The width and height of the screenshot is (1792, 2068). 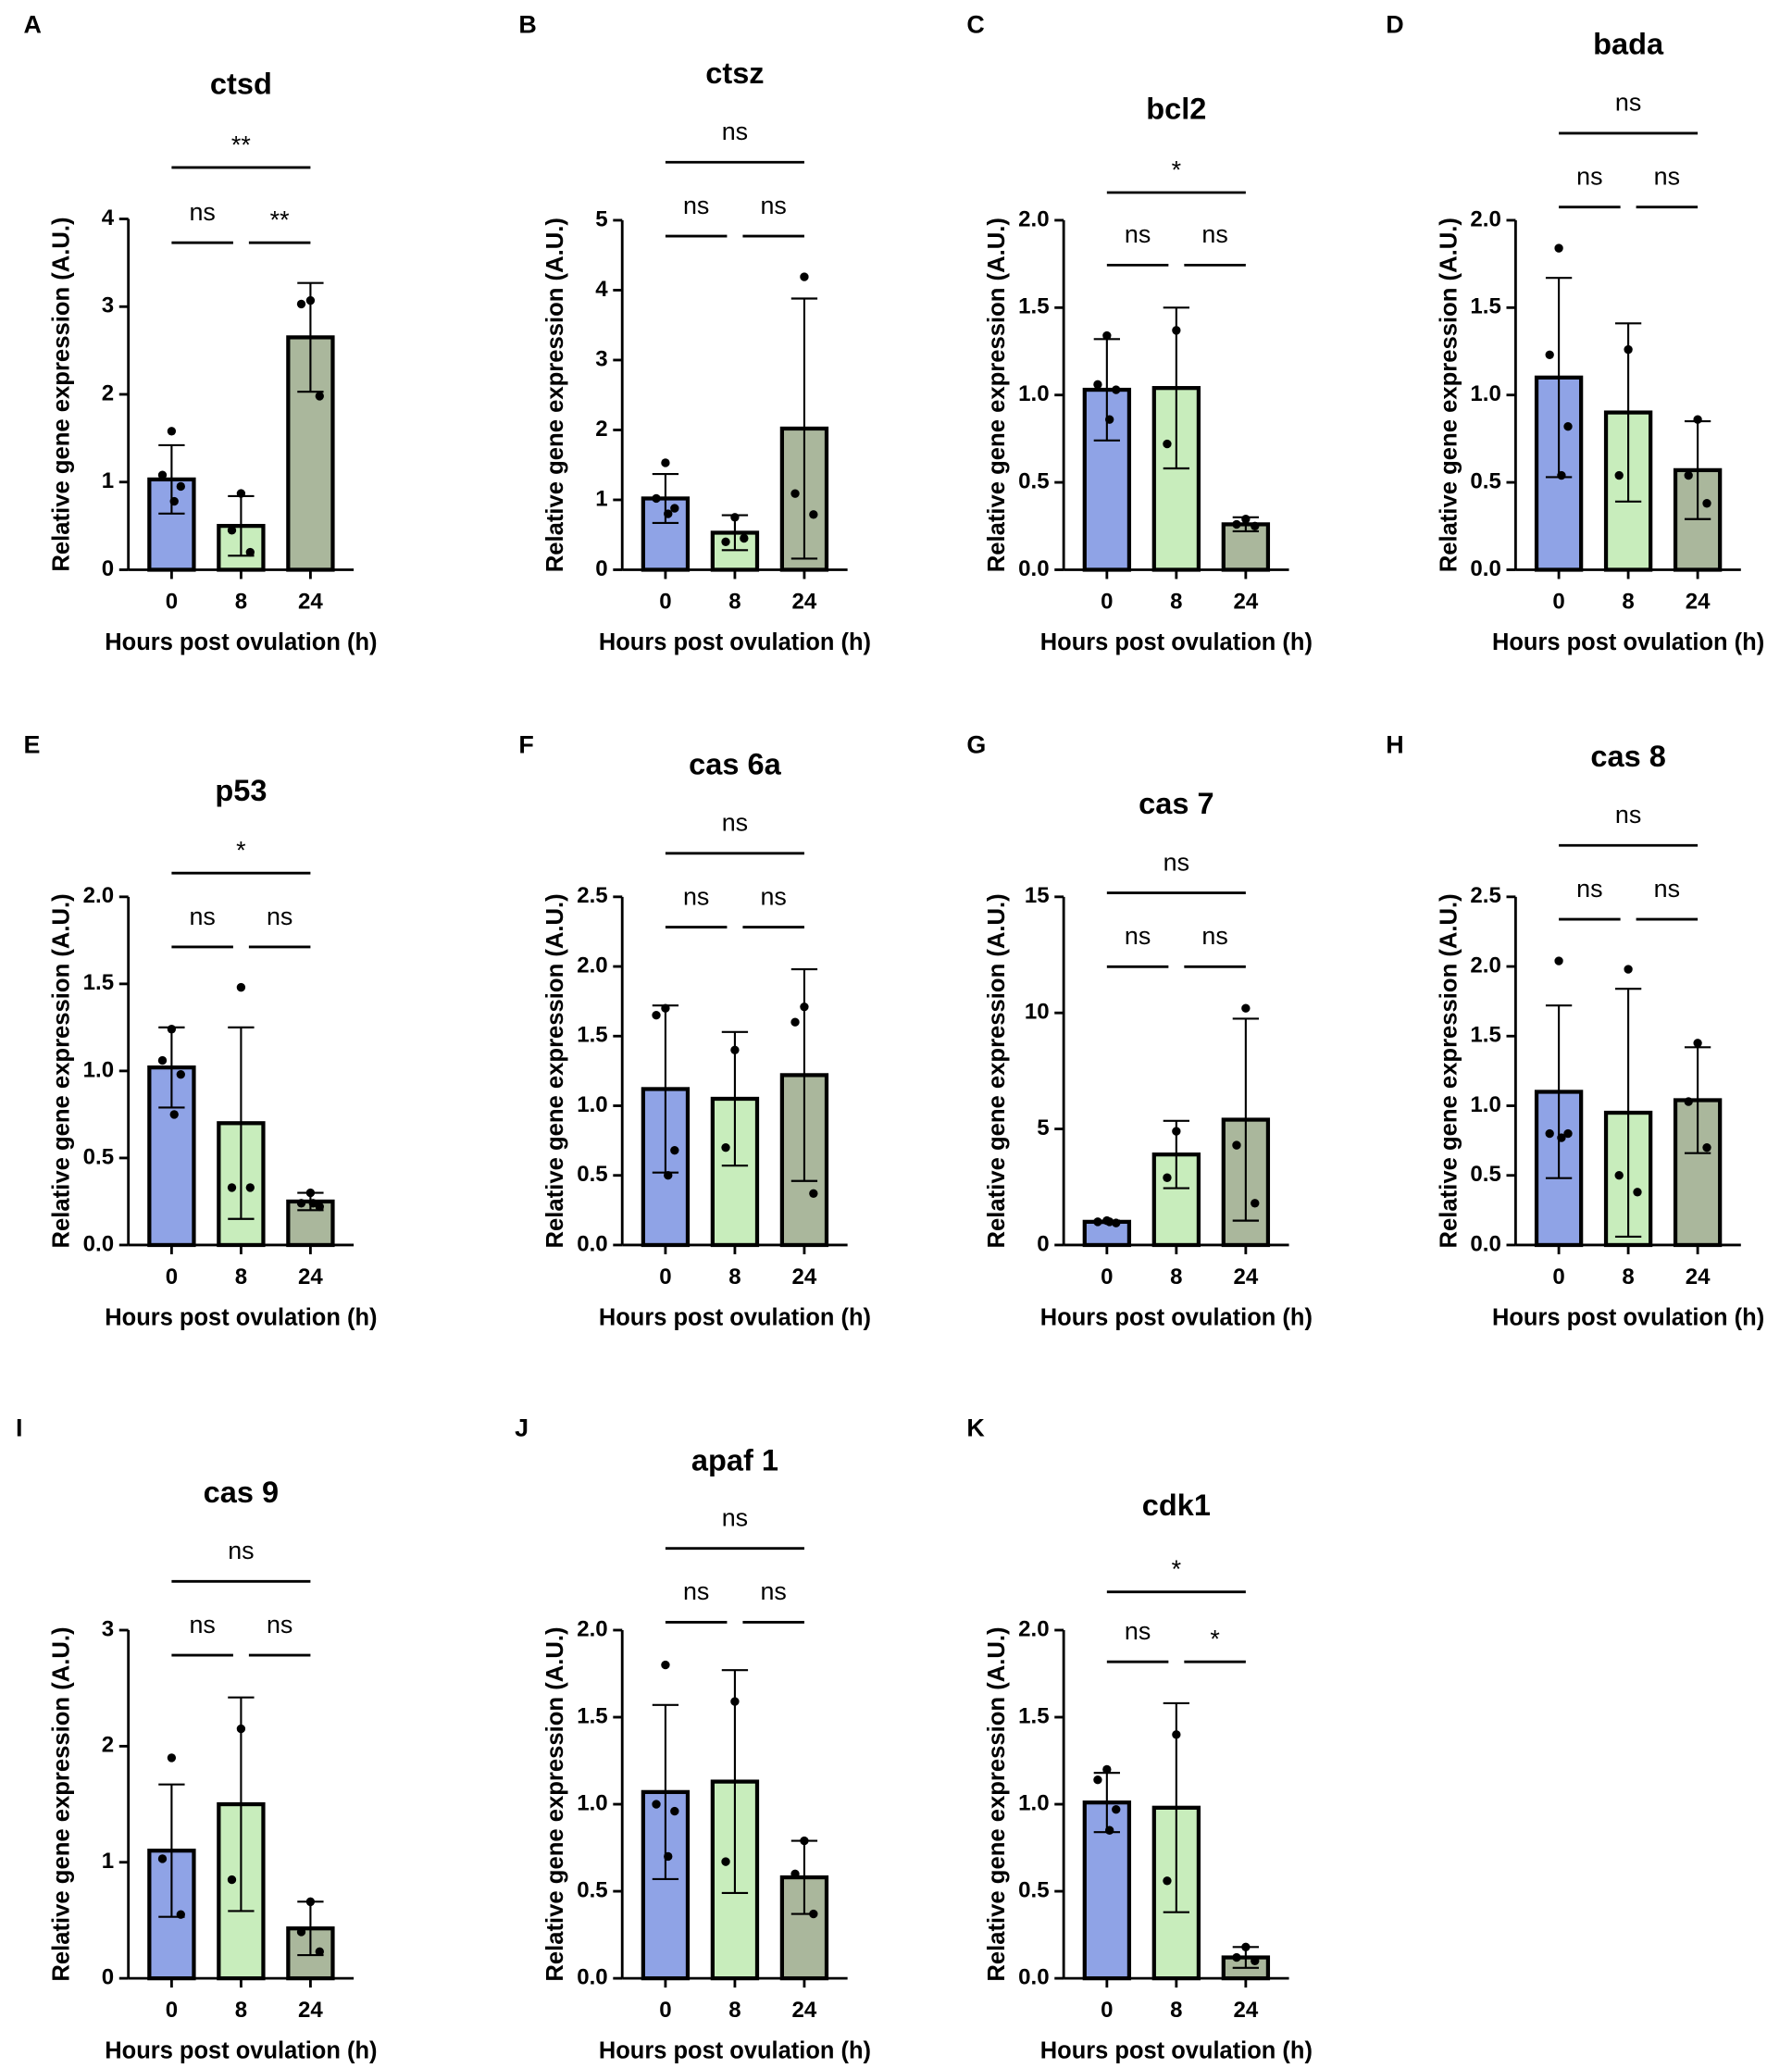 I want to click on significance-label: **, so click(x=280, y=219).